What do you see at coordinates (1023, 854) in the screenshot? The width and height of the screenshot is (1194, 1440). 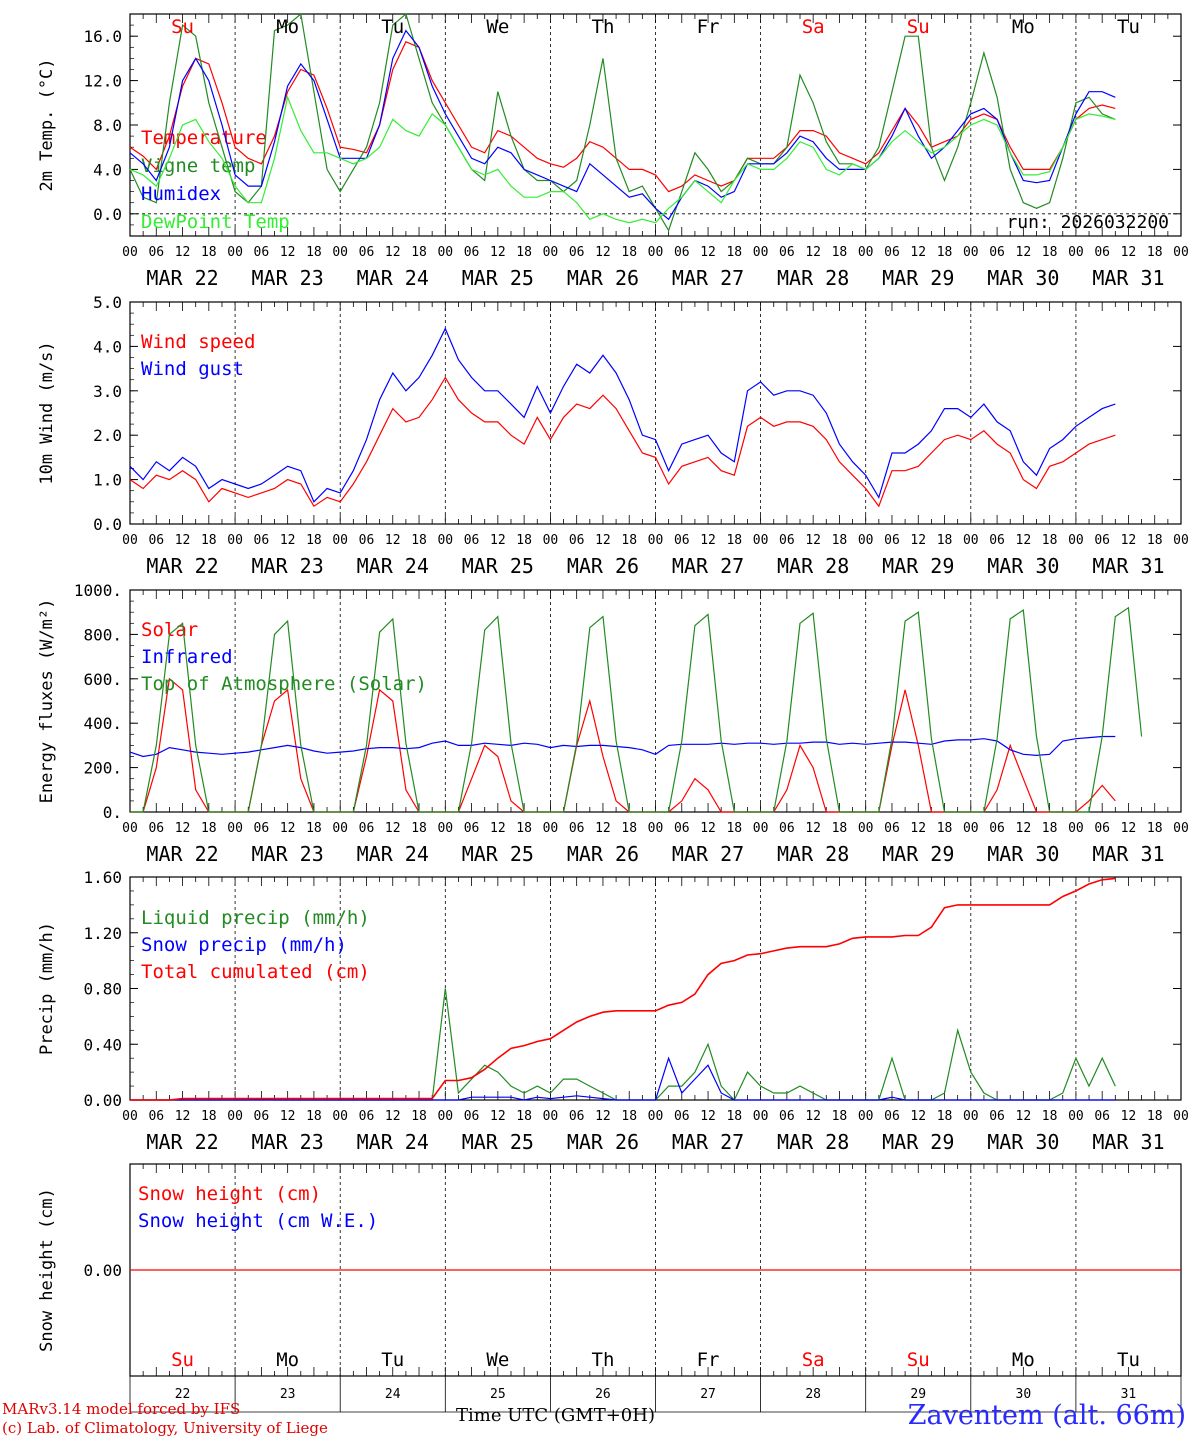 I see `date-label: MAR 30` at bounding box center [1023, 854].